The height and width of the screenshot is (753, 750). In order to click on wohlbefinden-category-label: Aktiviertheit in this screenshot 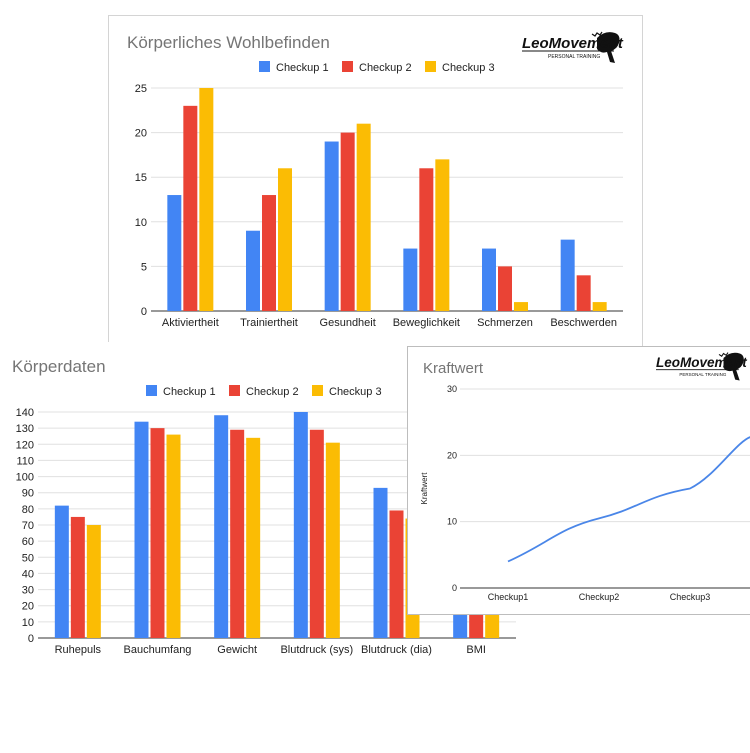, I will do `click(190, 323)`.